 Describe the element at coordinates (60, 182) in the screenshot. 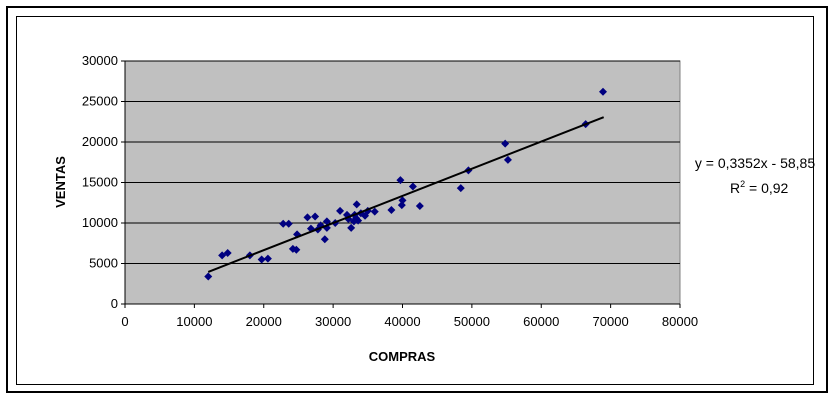

I see `y-axis-title: VENTAS` at that location.